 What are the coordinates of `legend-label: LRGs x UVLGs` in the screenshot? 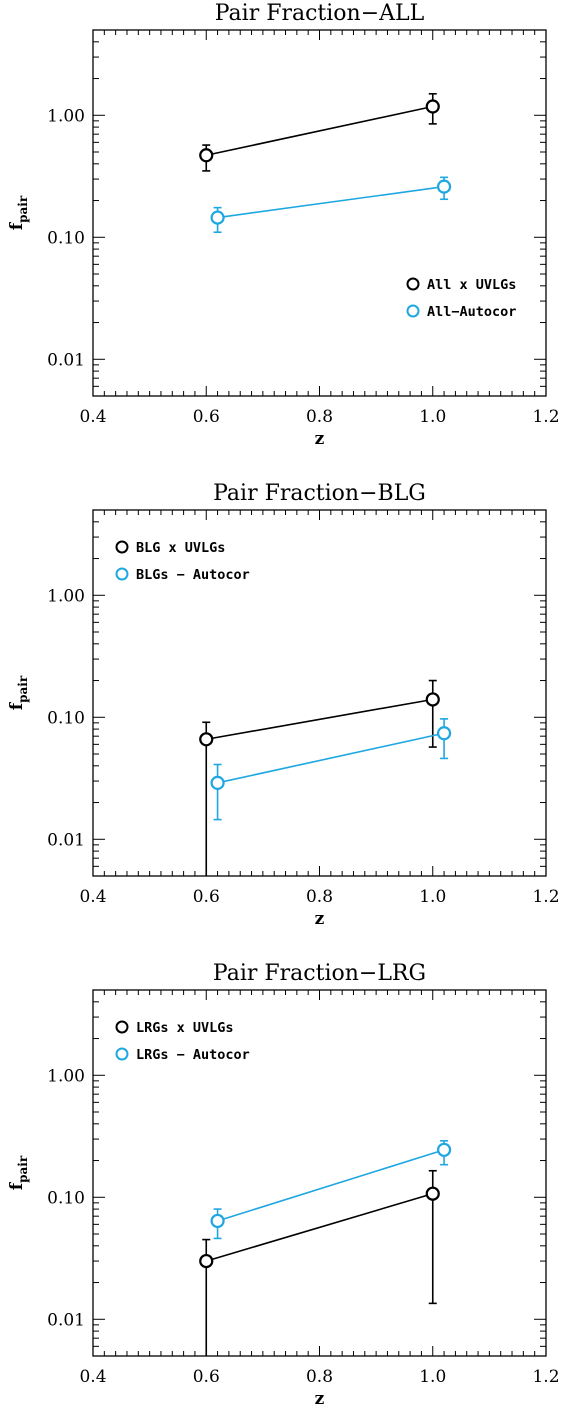 It's located at (185, 1028).